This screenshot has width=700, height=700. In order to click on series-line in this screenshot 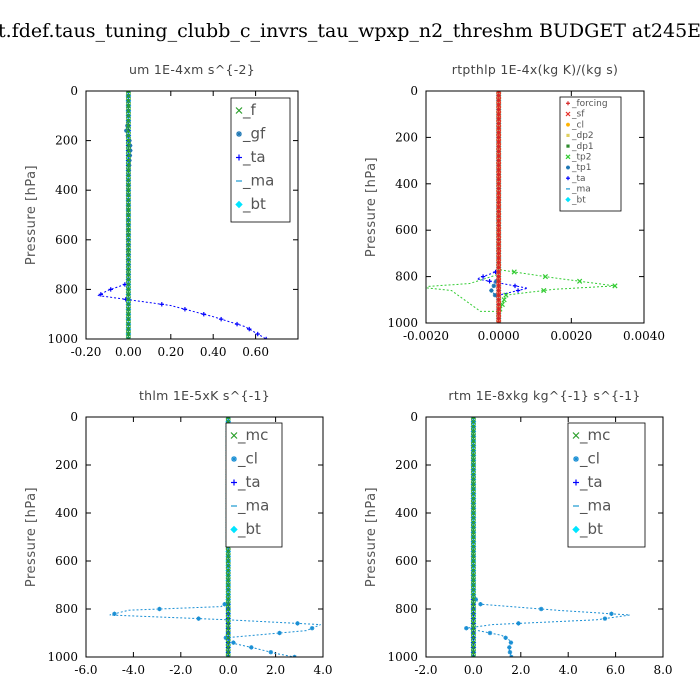, I will do `click(215, 537)`.